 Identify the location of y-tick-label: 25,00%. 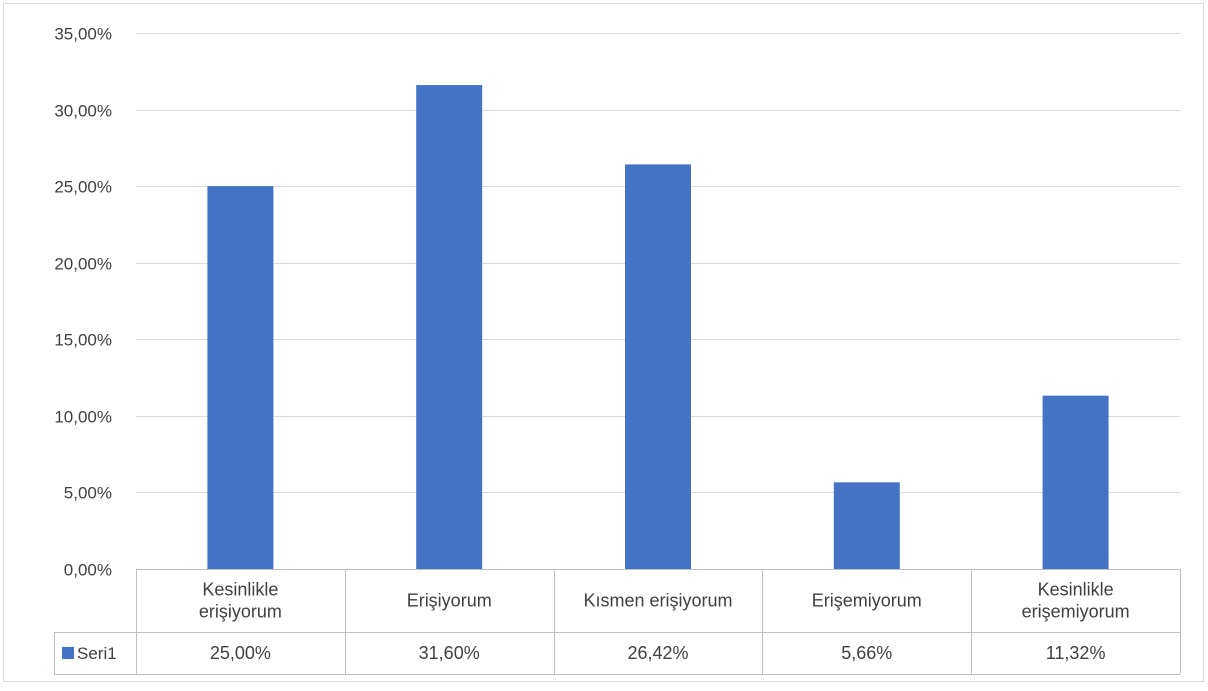
(83, 187).